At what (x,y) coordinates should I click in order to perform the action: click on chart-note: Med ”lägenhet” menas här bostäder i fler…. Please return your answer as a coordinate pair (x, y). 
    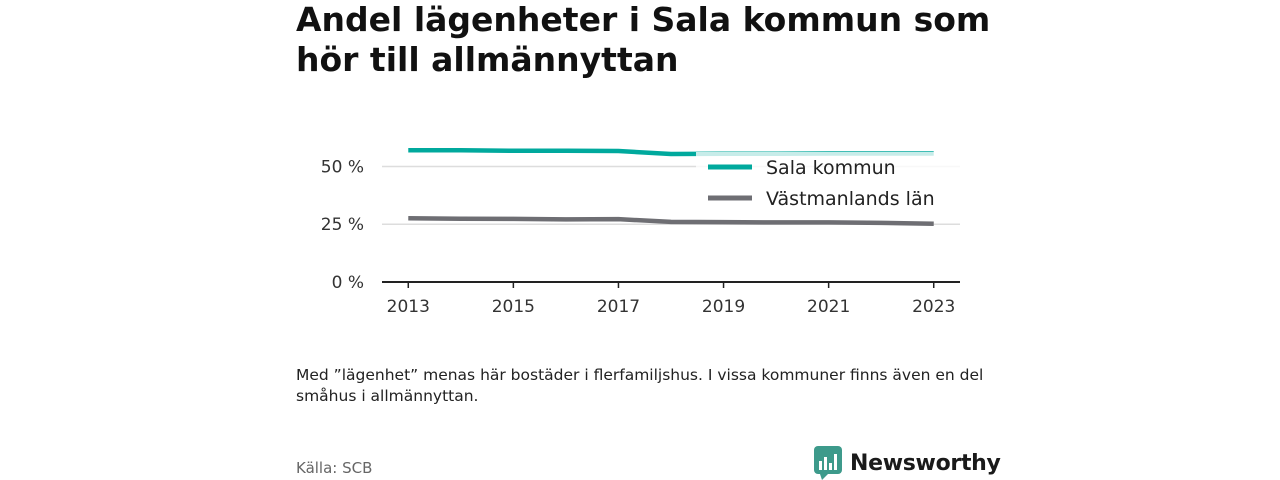
    Looking at the image, I should click on (640, 385).